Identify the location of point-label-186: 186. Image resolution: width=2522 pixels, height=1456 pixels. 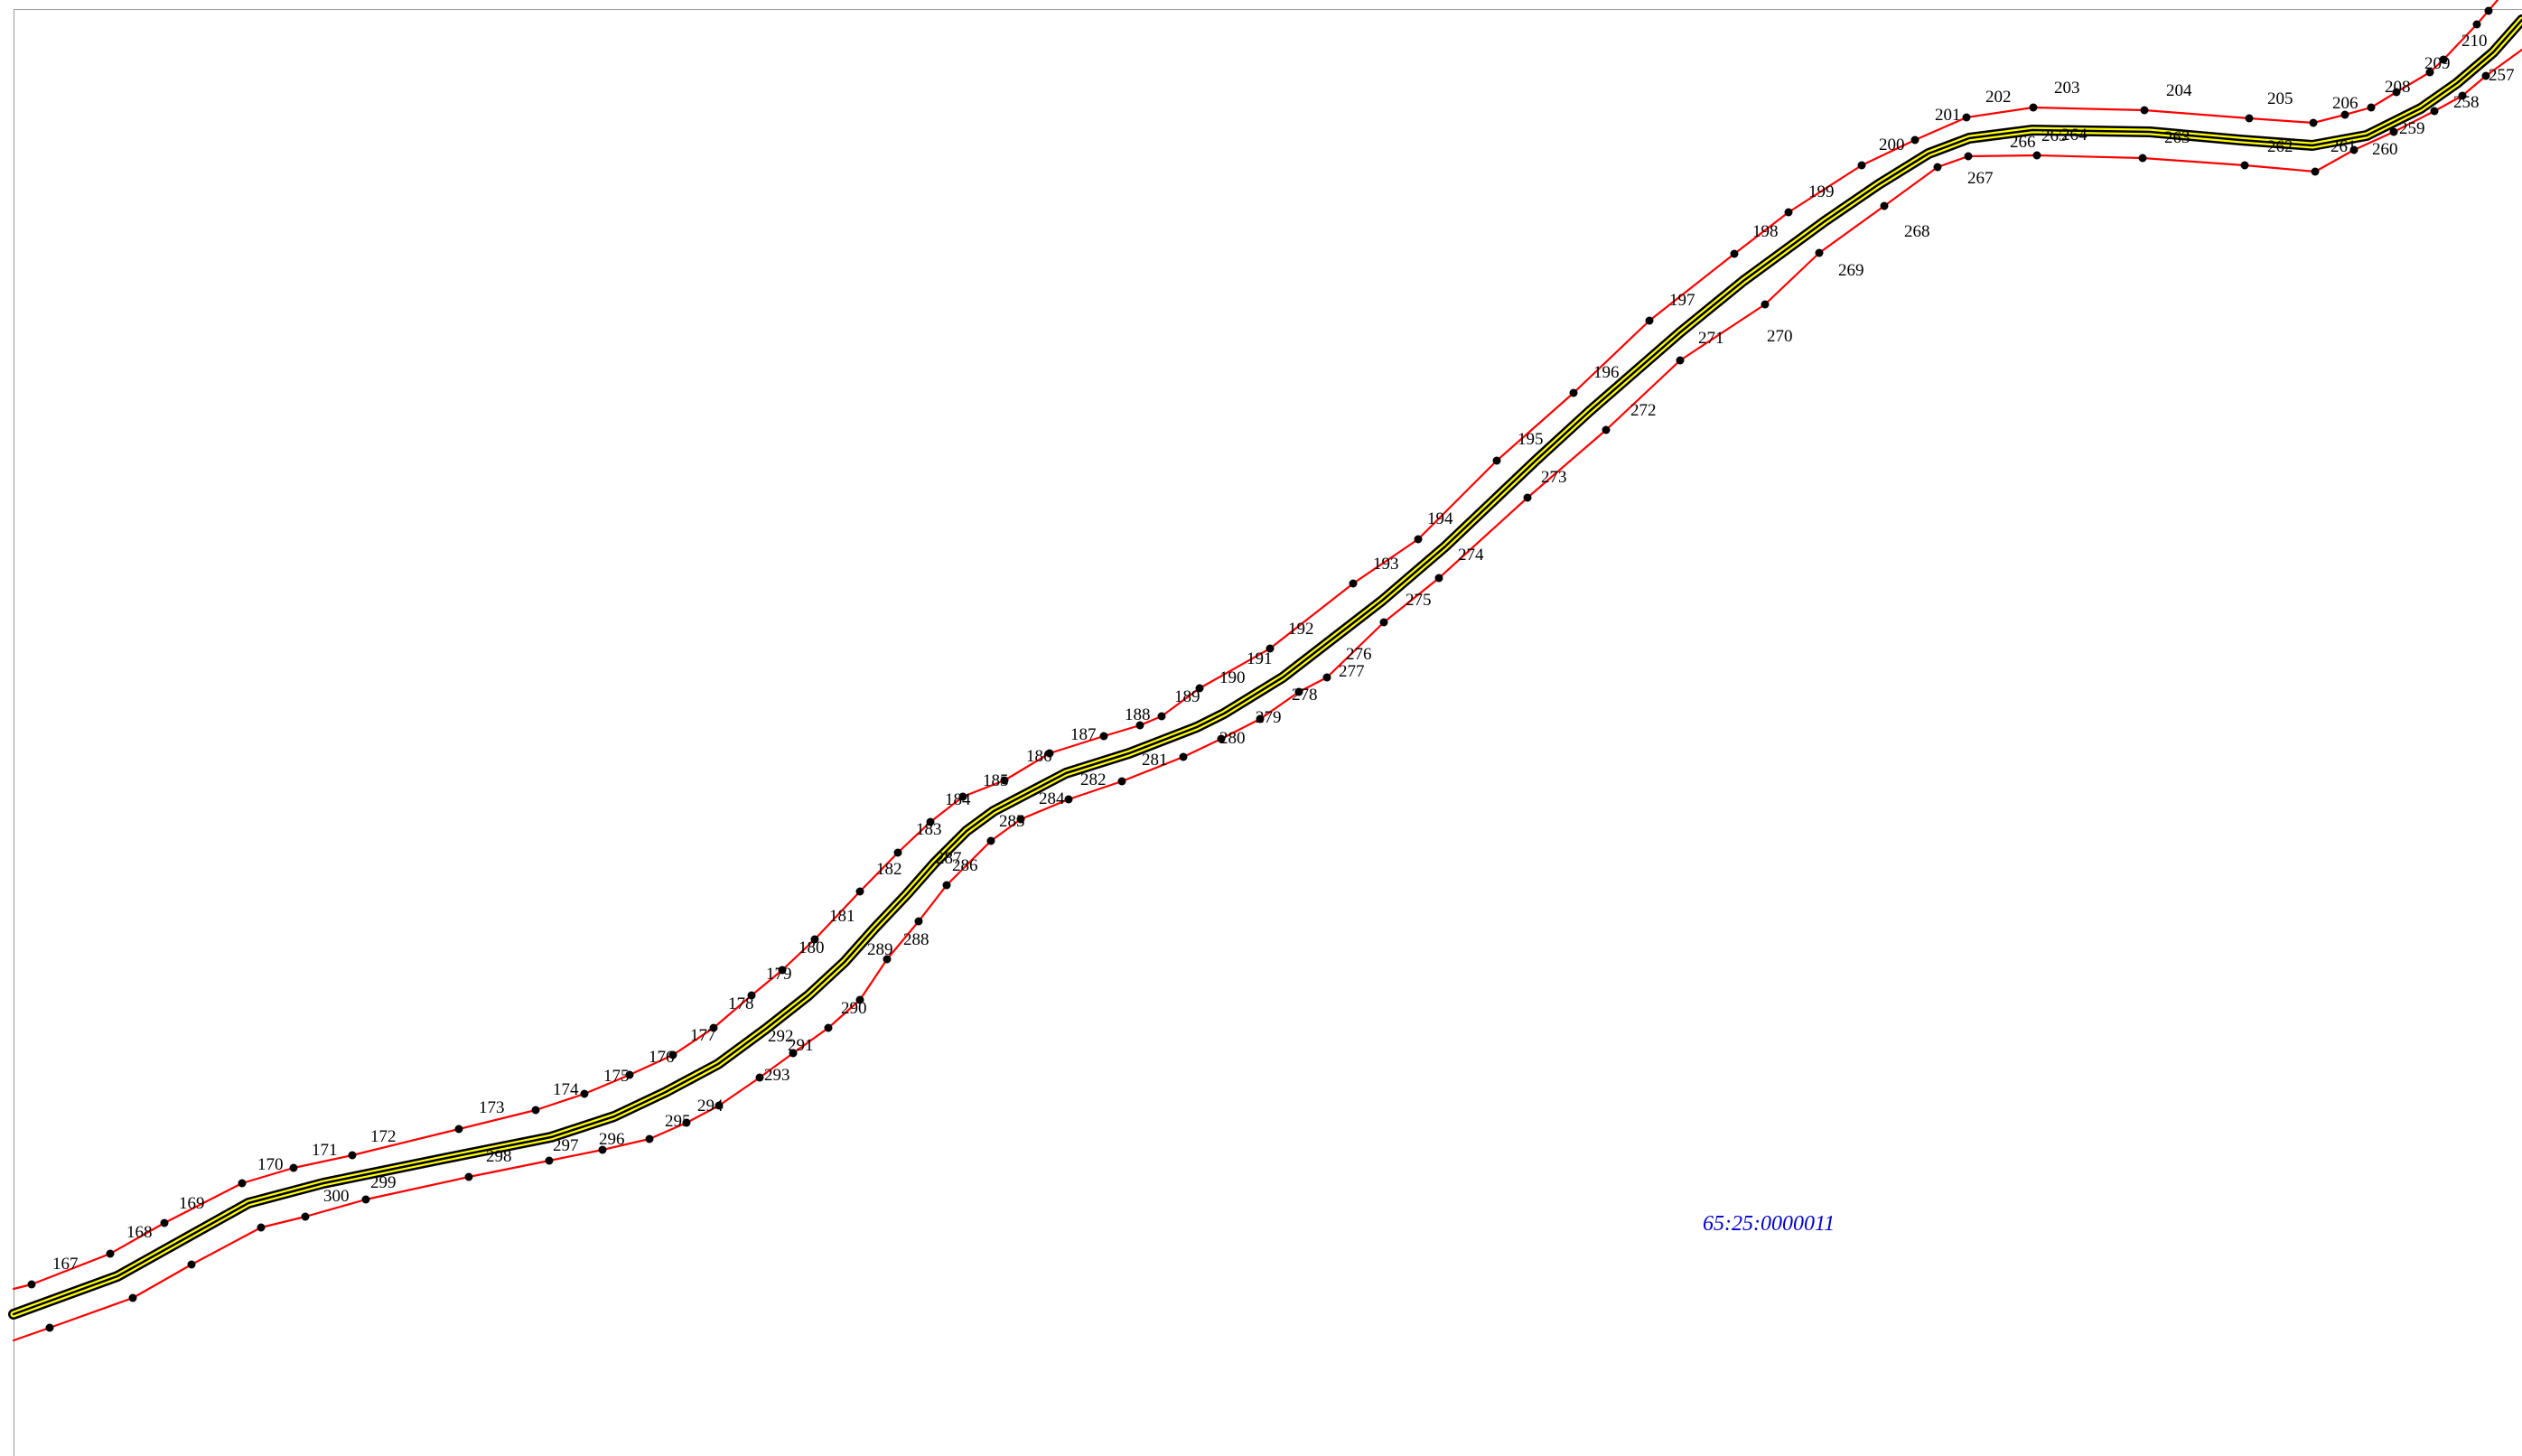
(1039, 756).